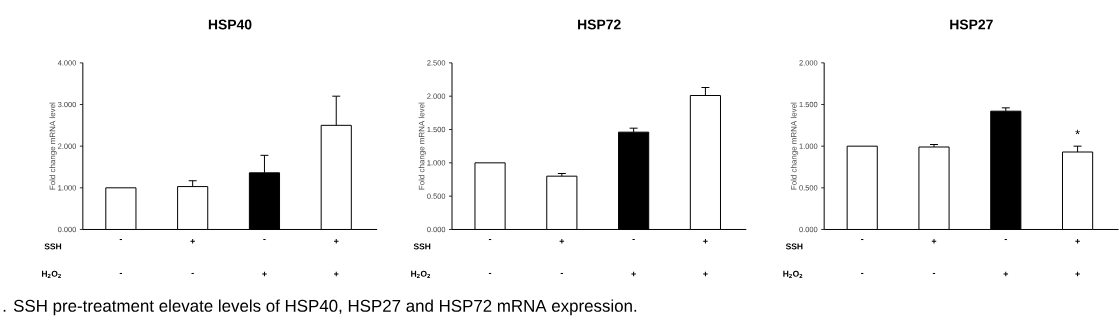  What do you see at coordinates (971, 24) in the screenshot?
I see `chart-title: HSP27` at bounding box center [971, 24].